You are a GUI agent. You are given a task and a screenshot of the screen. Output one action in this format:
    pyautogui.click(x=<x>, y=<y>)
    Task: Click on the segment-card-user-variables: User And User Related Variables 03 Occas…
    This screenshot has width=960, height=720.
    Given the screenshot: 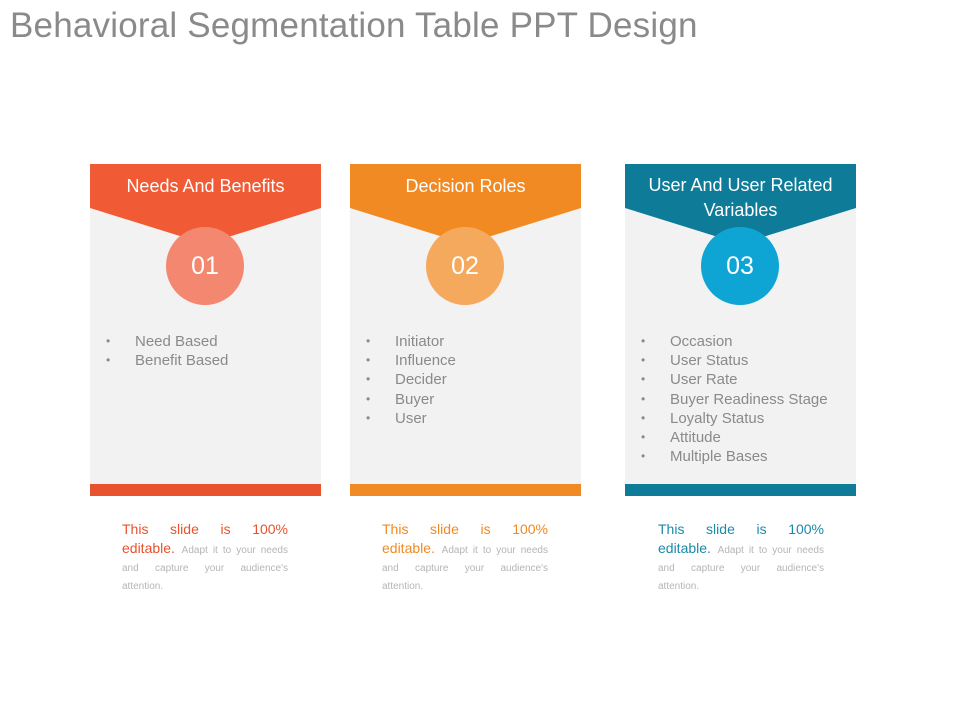 What is the action you would take?
    pyautogui.click(x=740, y=330)
    